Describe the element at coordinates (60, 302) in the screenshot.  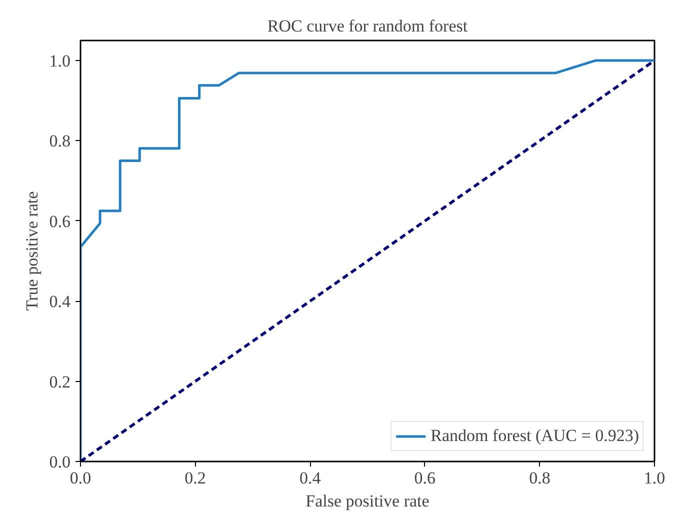
I see `y-tick-label: 0.4` at that location.